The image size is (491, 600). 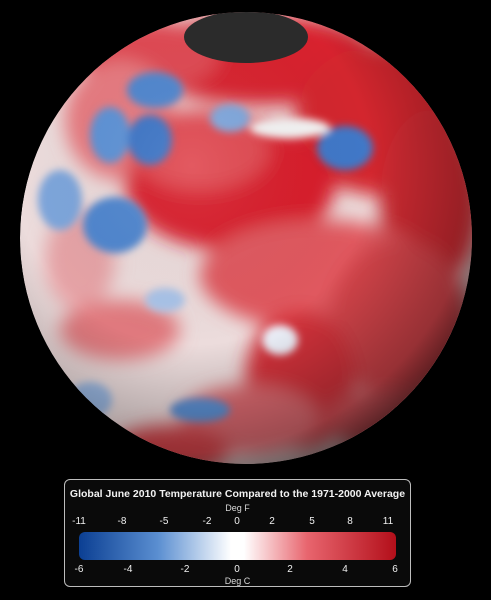 What do you see at coordinates (350, 521) in the screenshot?
I see `fahrenheit-tick: 8` at bounding box center [350, 521].